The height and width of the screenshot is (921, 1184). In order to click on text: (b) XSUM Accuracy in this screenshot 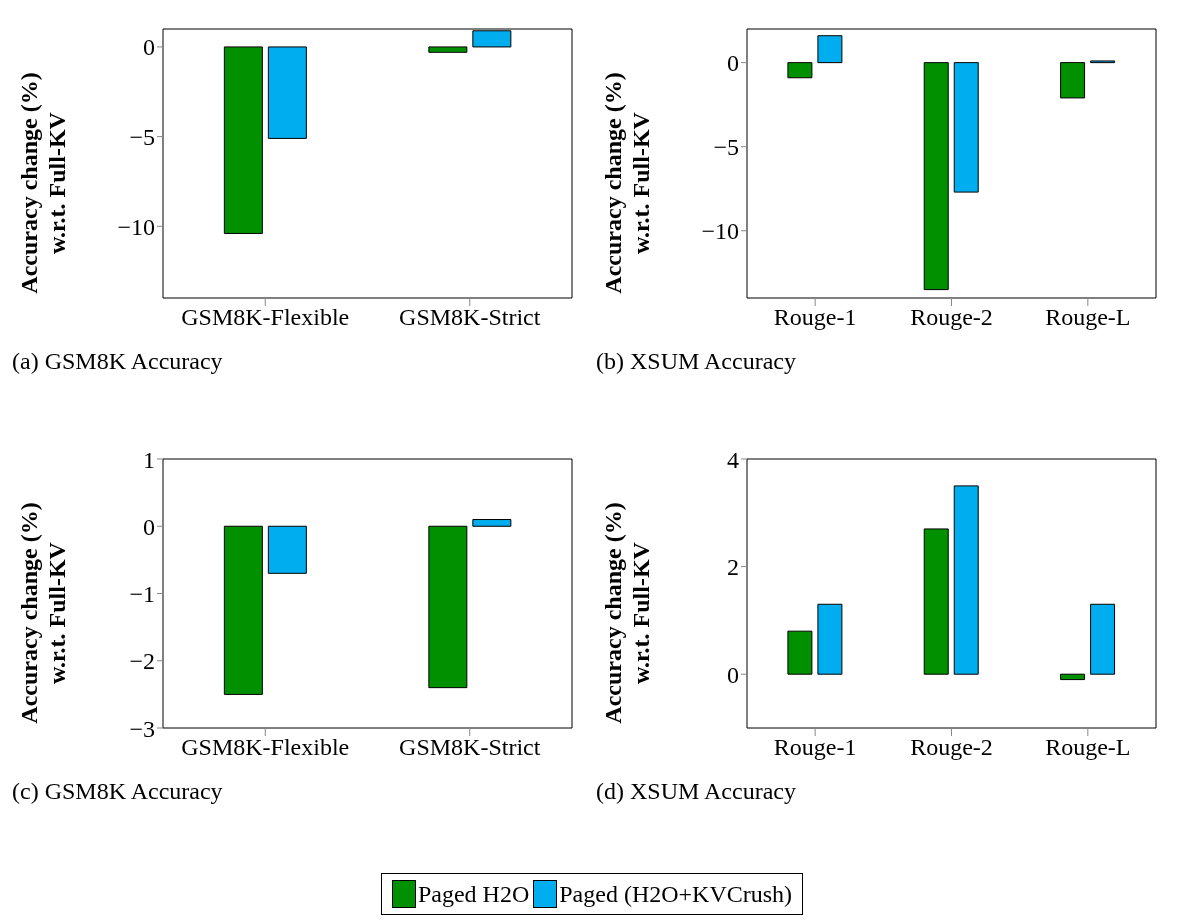, I will do `click(696, 361)`.